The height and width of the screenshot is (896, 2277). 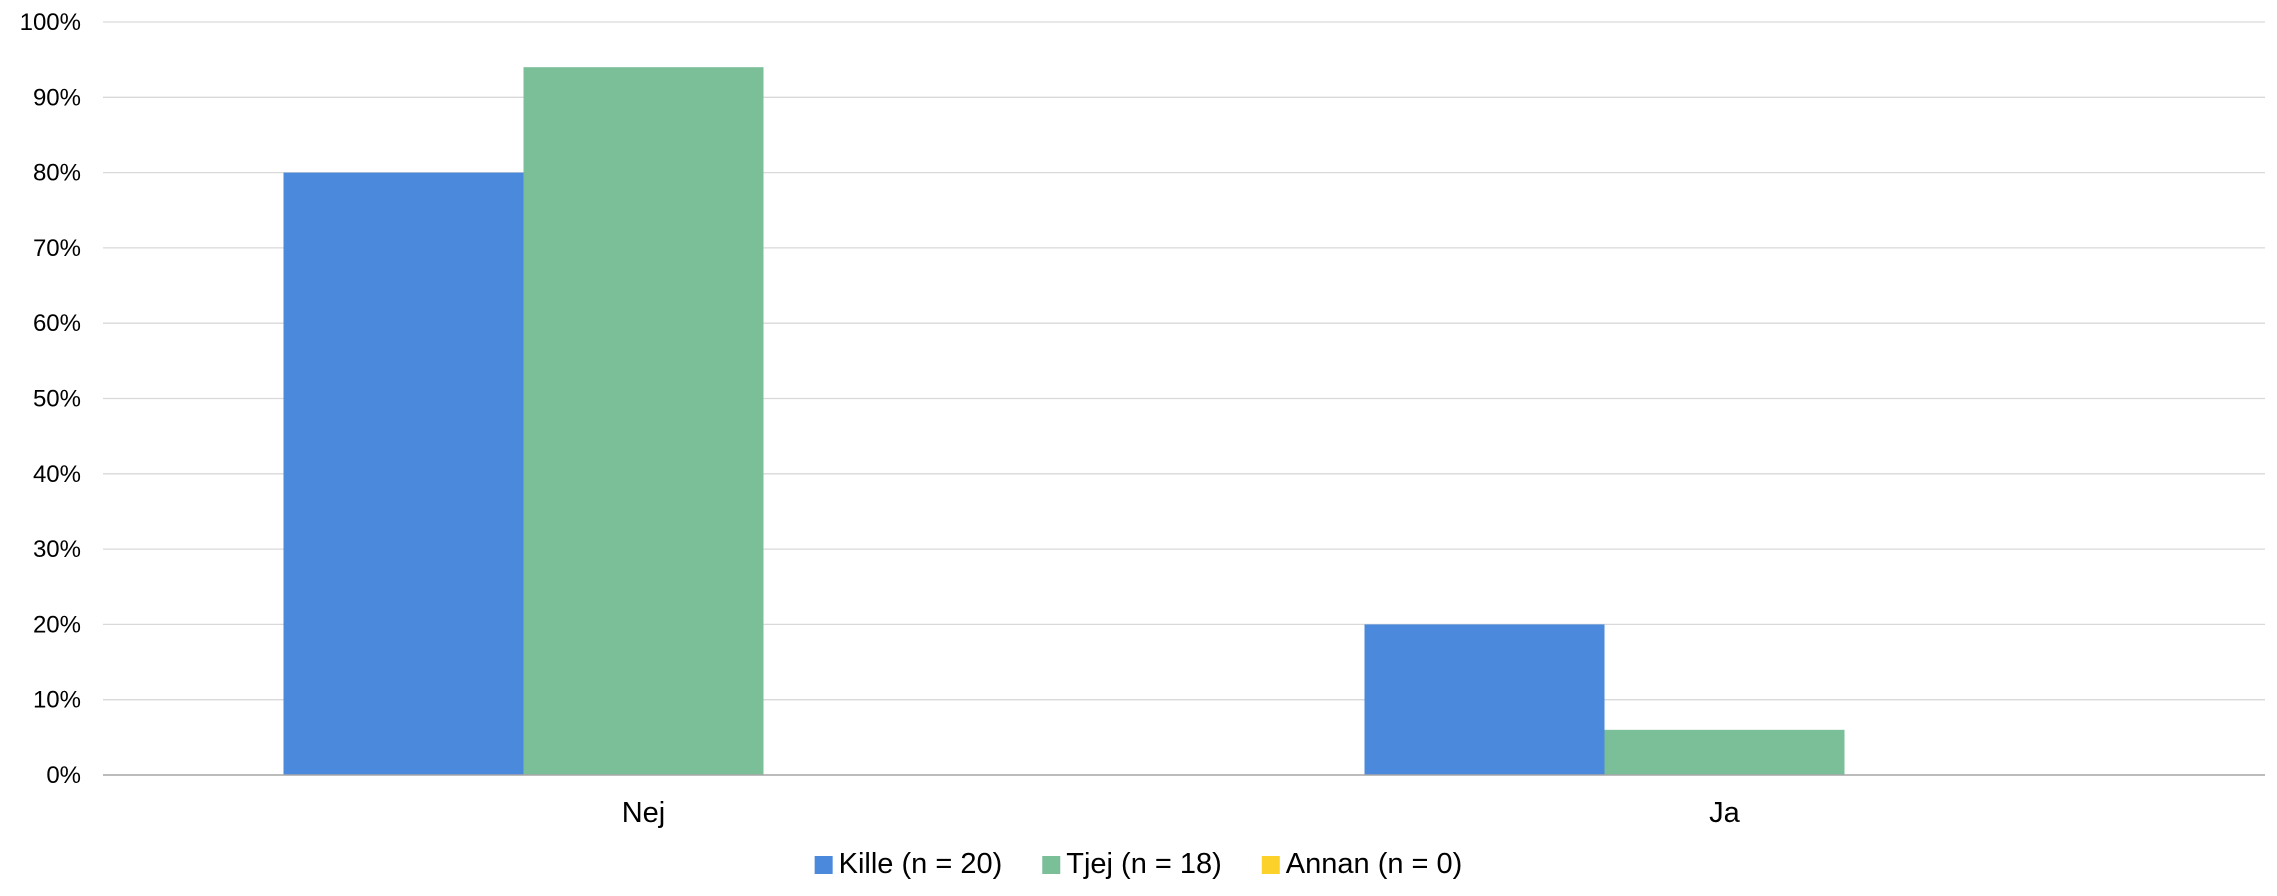 What do you see at coordinates (63, 775) in the screenshot?
I see `y-tick-label: 0%` at bounding box center [63, 775].